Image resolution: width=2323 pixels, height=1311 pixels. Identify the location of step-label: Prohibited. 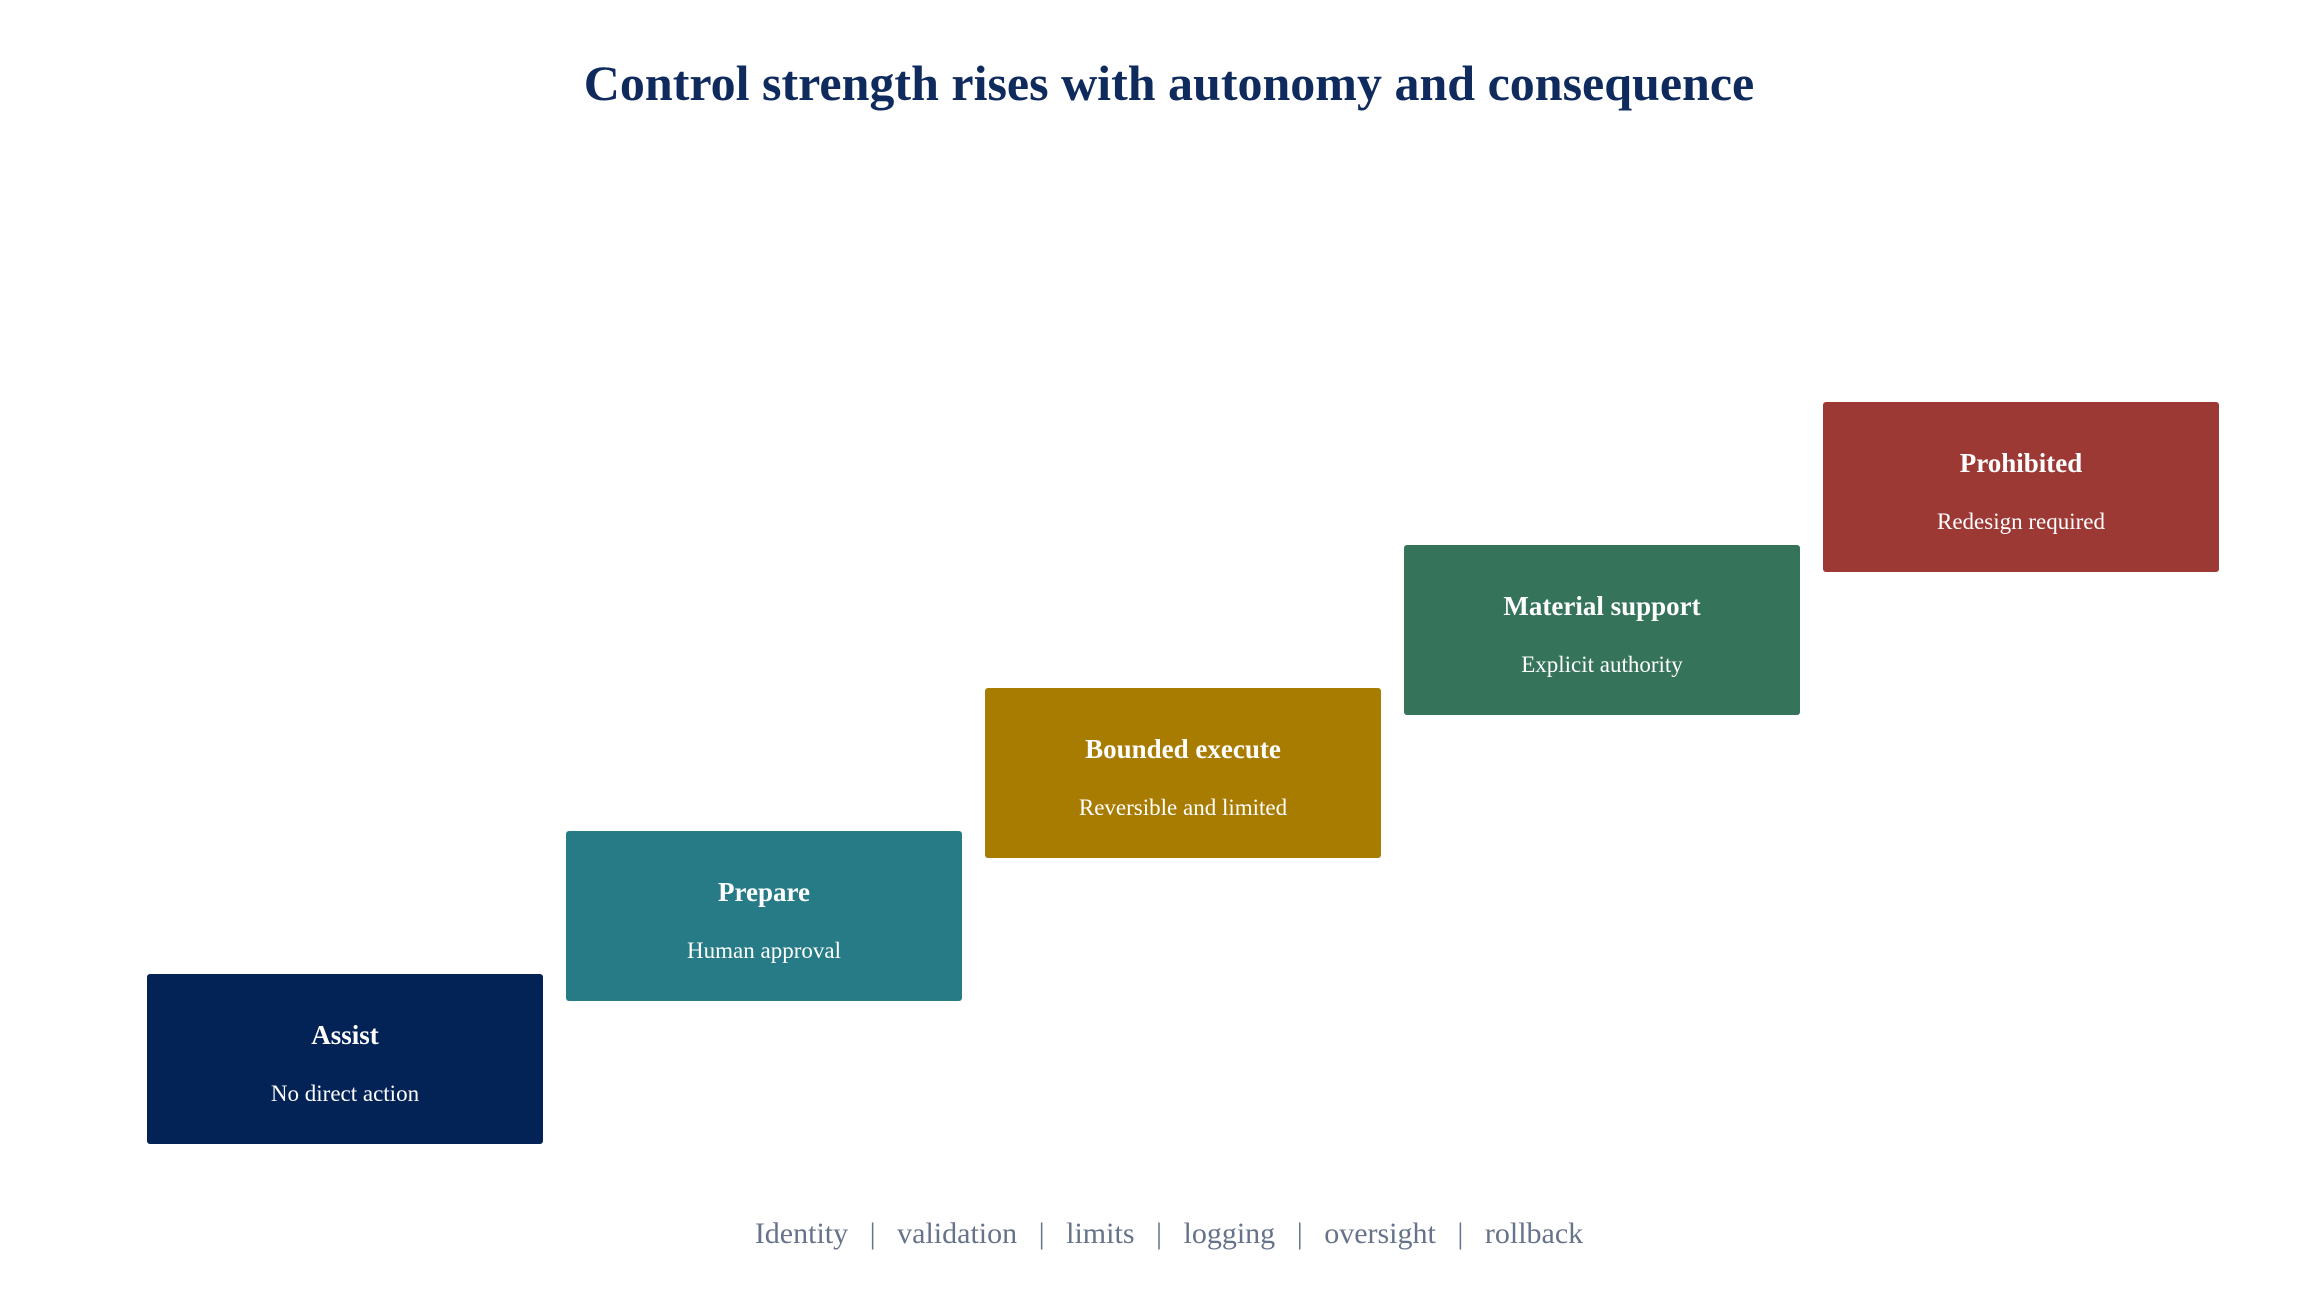
(2021, 463).